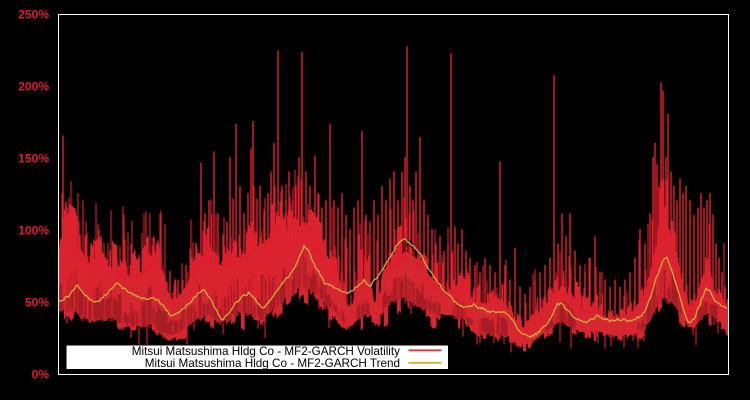  What do you see at coordinates (41, 375) in the screenshot?
I see `svg-text: 0%` at bounding box center [41, 375].